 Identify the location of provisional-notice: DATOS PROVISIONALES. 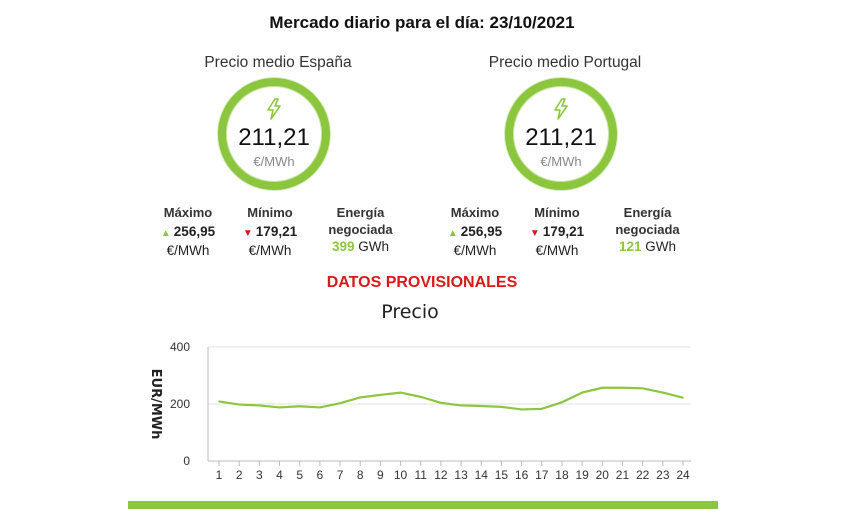
(422, 282).